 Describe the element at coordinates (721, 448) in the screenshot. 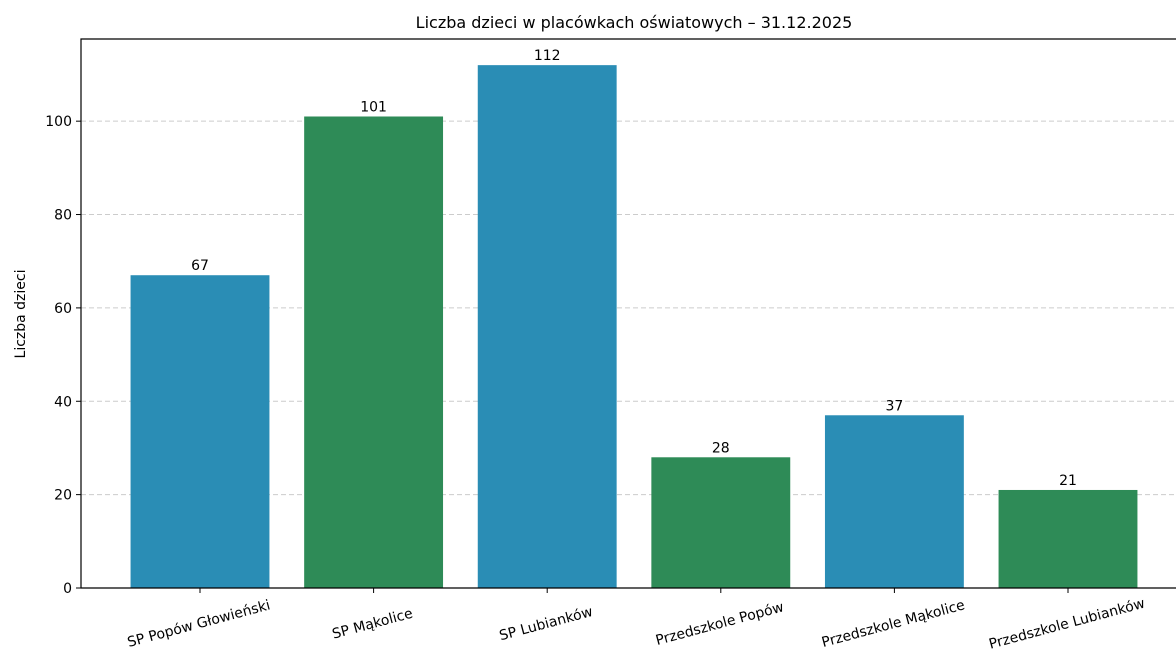

I see `data-label: 28` at that location.